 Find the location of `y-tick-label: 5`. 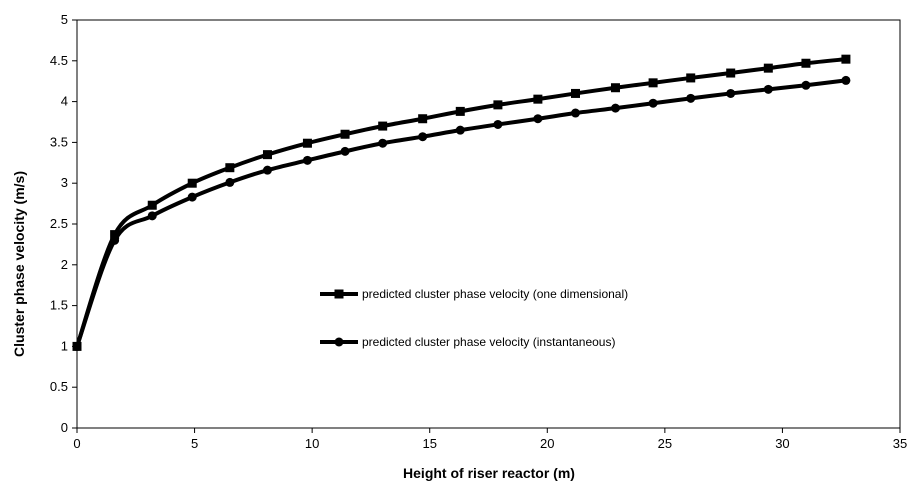

y-tick-label: 5 is located at coordinates (64, 19).